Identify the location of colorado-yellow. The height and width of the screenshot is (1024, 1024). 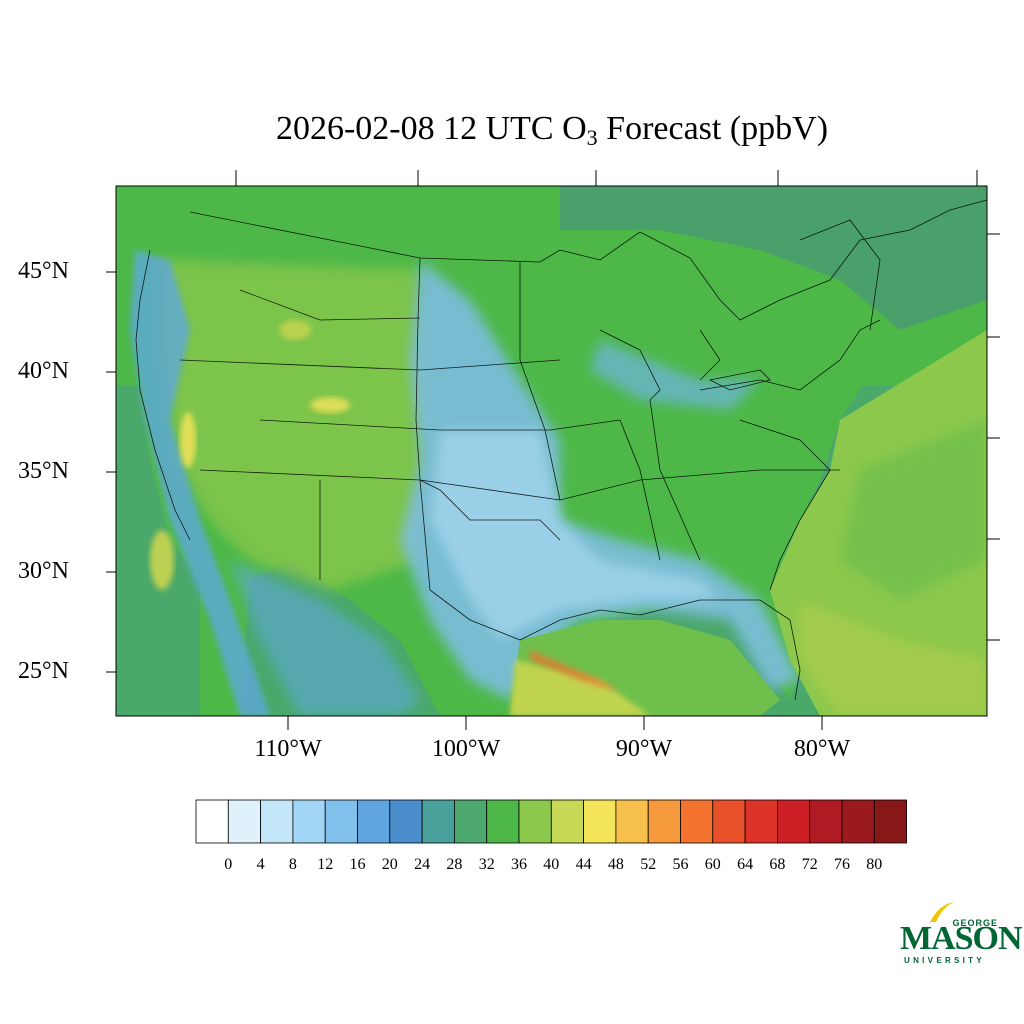
(330, 405).